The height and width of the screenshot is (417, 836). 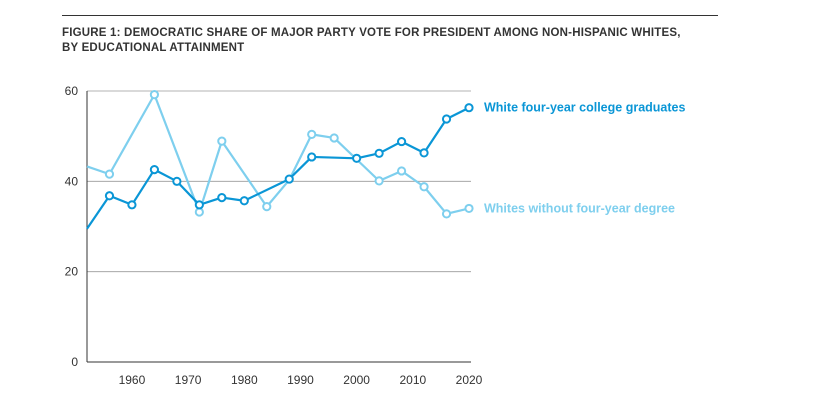 What do you see at coordinates (579, 208) in the screenshot?
I see `series-label: Whites without four-year degree` at bounding box center [579, 208].